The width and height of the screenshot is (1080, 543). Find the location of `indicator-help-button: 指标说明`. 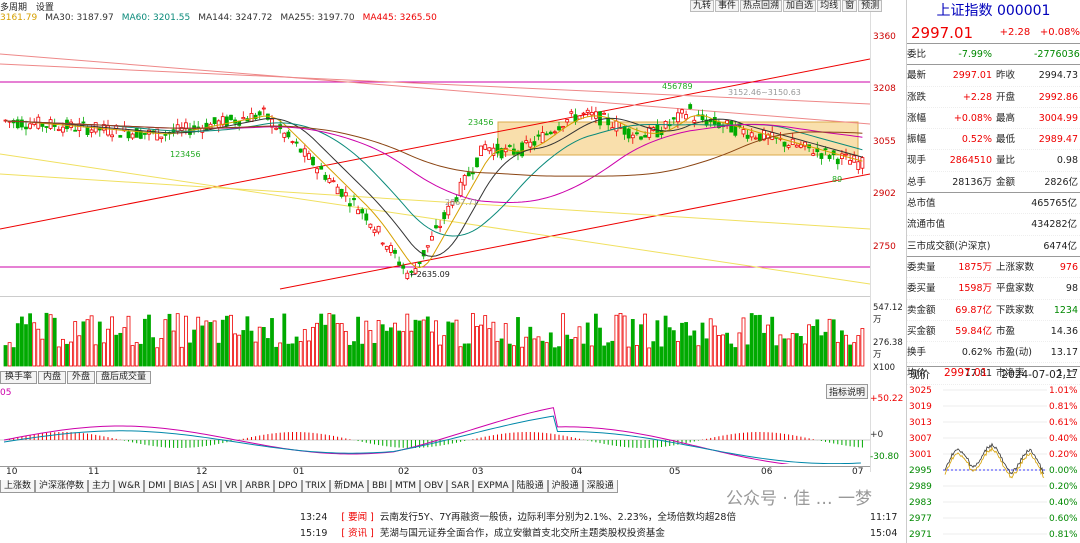

indicator-help-button: 指标说明 is located at coordinates (847, 391).